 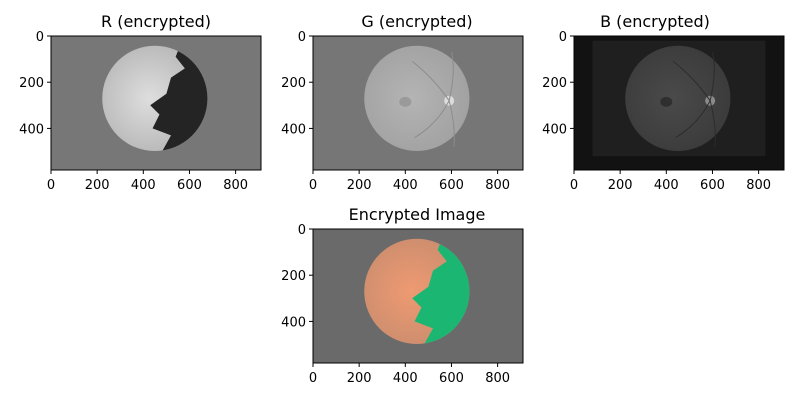 I want to click on axes-frame-encrypted, so click(x=418, y=296).